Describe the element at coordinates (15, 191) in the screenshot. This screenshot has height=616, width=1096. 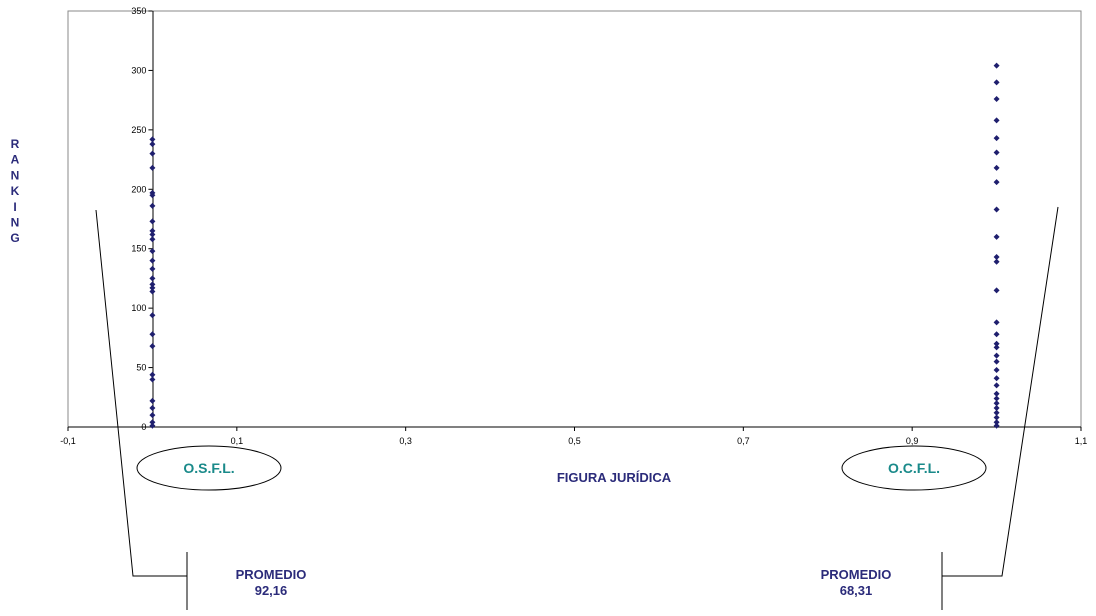
I see `y-axis-label-letter: K` at that location.